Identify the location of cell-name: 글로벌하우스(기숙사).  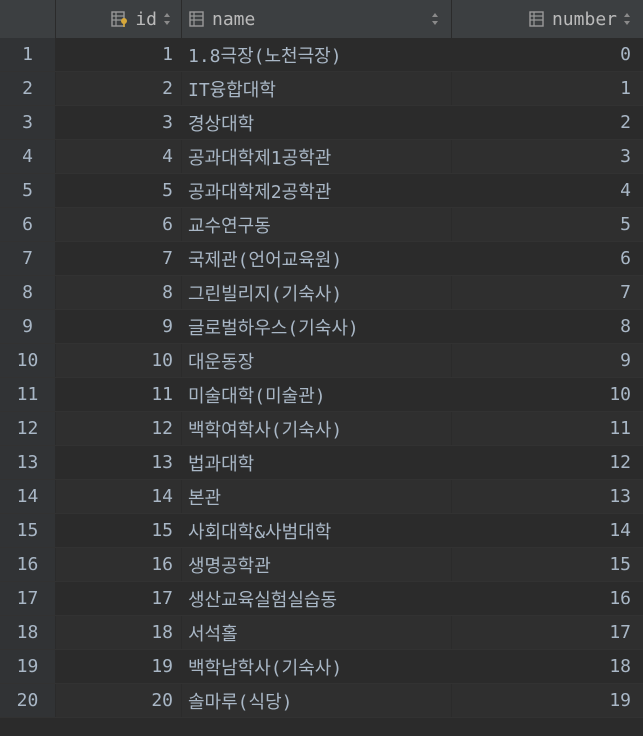
(317, 326).